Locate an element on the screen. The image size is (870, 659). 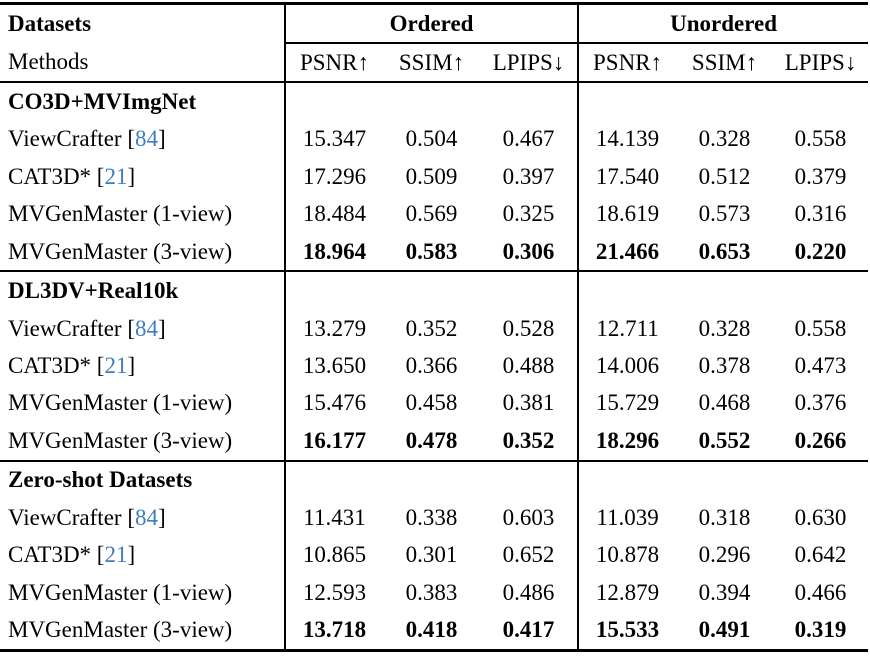
metric-value: 12.593 is located at coordinates (333, 593).